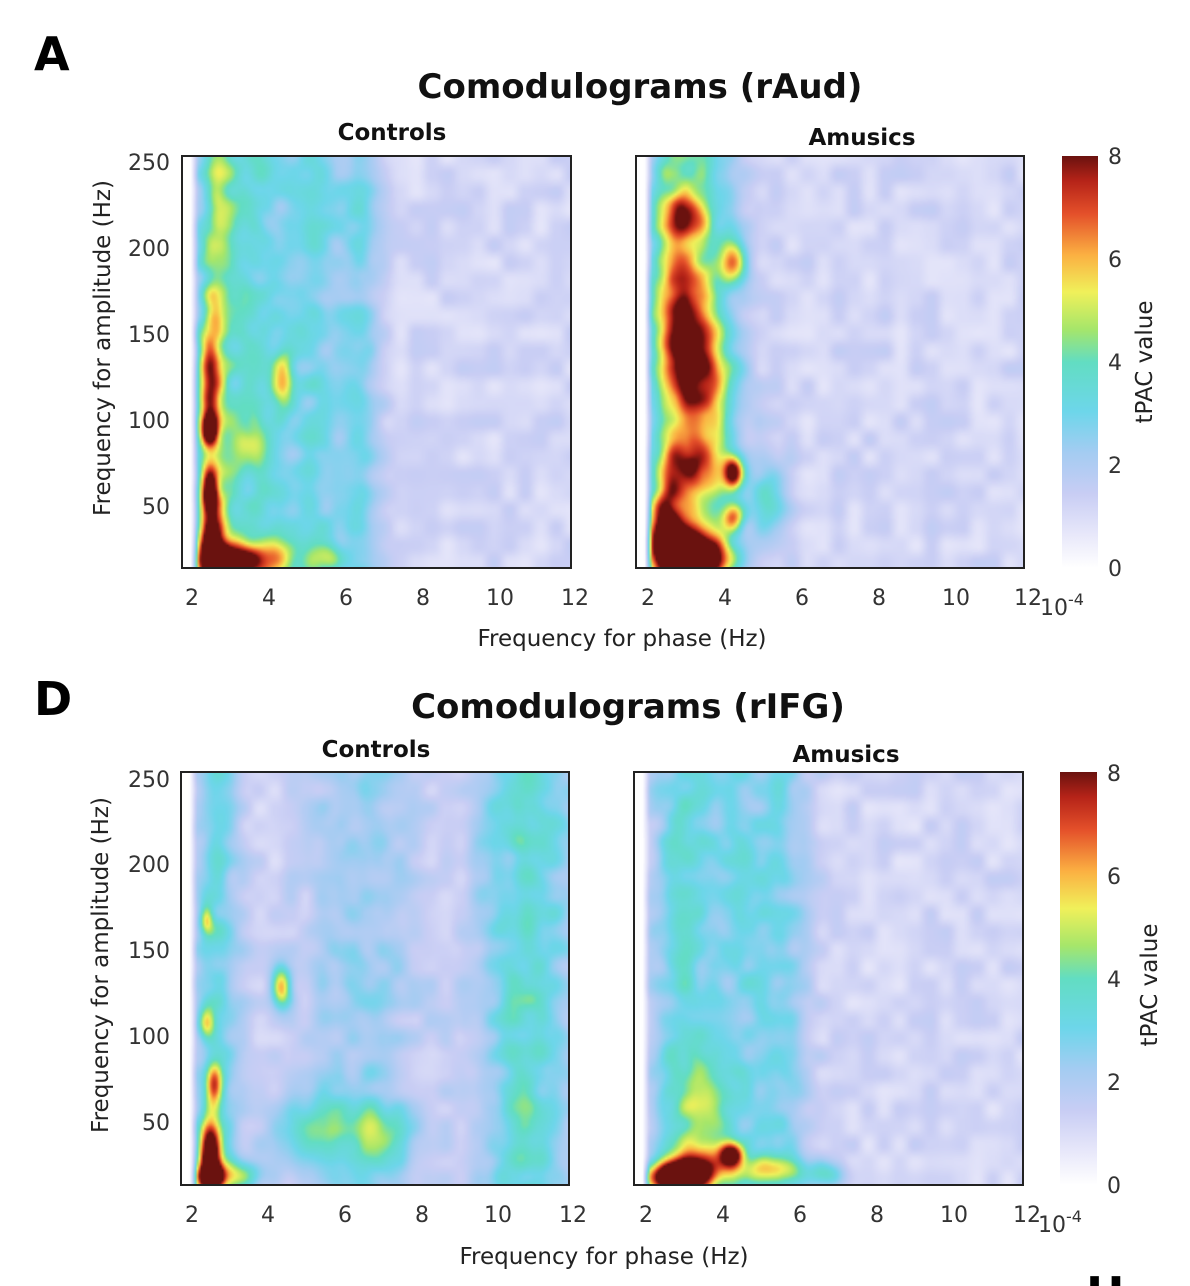  What do you see at coordinates (103, 348) in the screenshot?
I see `y-axis-label-a: Frequency for amplitude (Hz)` at bounding box center [103, 348].